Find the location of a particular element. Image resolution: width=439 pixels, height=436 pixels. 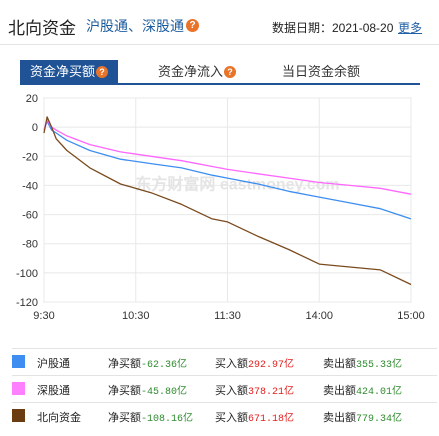

x-tick-label: 14:00 is located at coordinates (319, 316).